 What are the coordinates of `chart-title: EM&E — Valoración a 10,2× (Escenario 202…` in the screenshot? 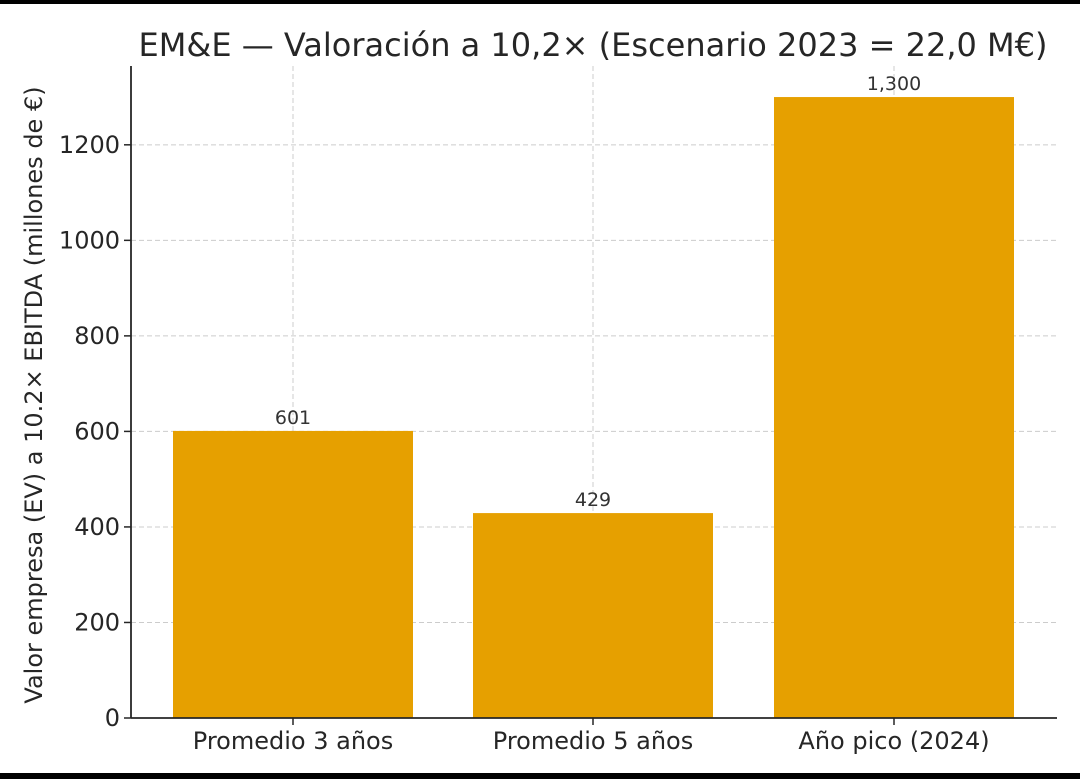 It's located at (593, 45).